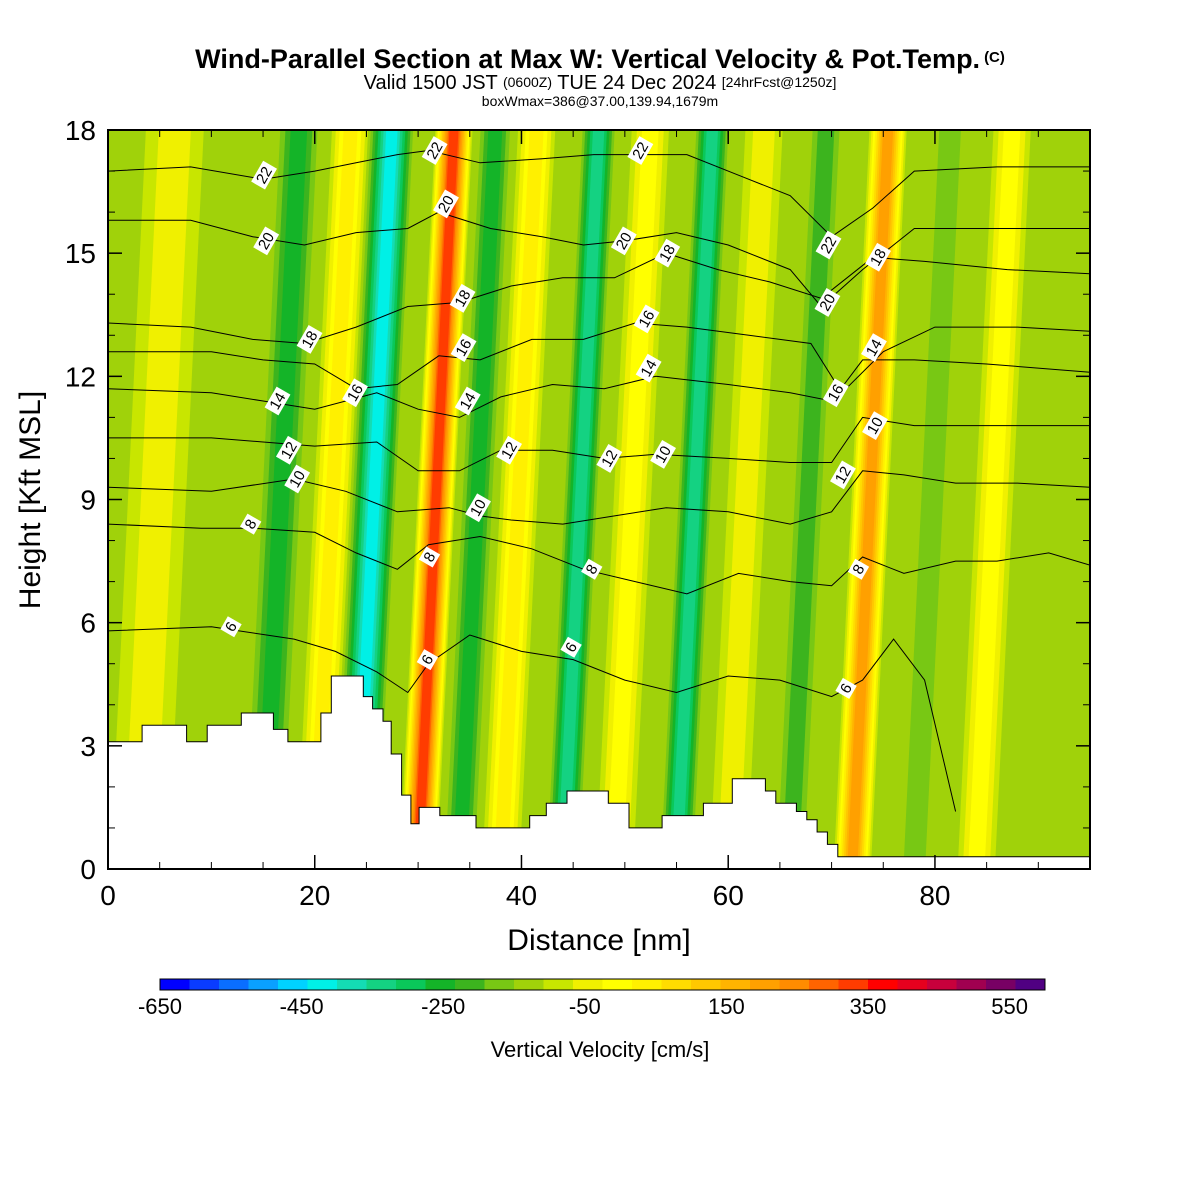 This screenshot has height=1200, width=1200. Describe the element at coordinates (88, 623) in the screenshot. I see `y-tick-label: 6` at that location.